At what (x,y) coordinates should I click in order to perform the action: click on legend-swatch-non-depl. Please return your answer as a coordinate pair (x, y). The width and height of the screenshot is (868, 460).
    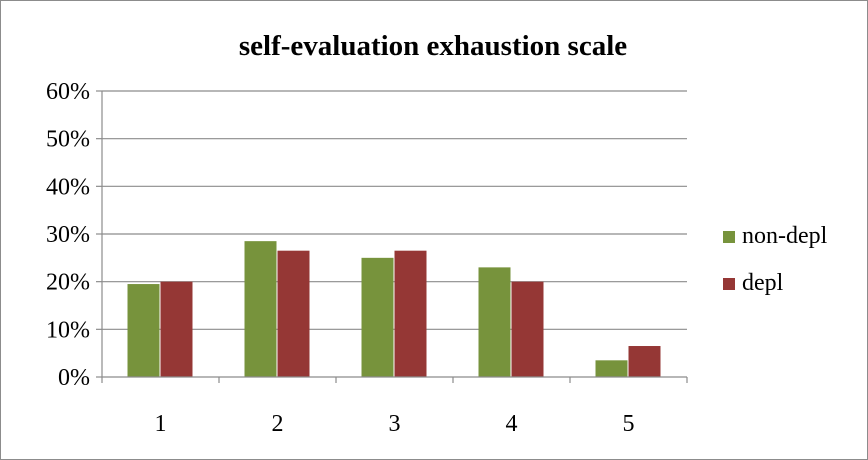
    Looking at the image, I should click on (729, 237).